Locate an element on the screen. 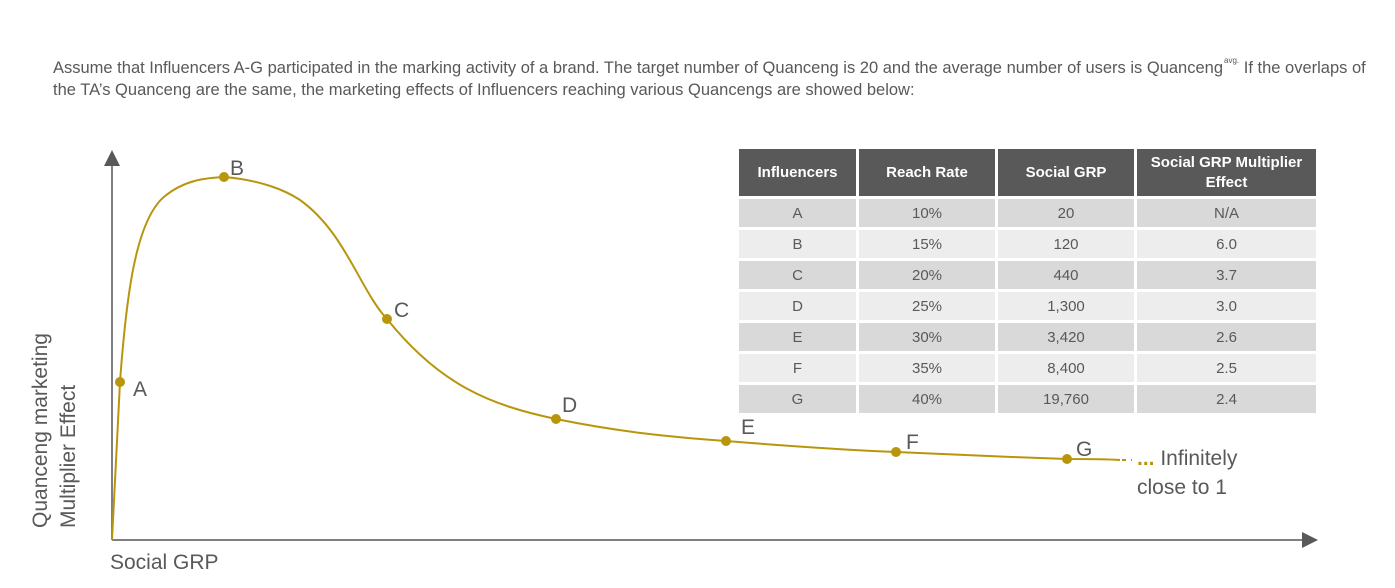 The width and height of the screenshot is (1395, 588). annotation-line1: ... Infinitely is located at coordinates (1187, 458).